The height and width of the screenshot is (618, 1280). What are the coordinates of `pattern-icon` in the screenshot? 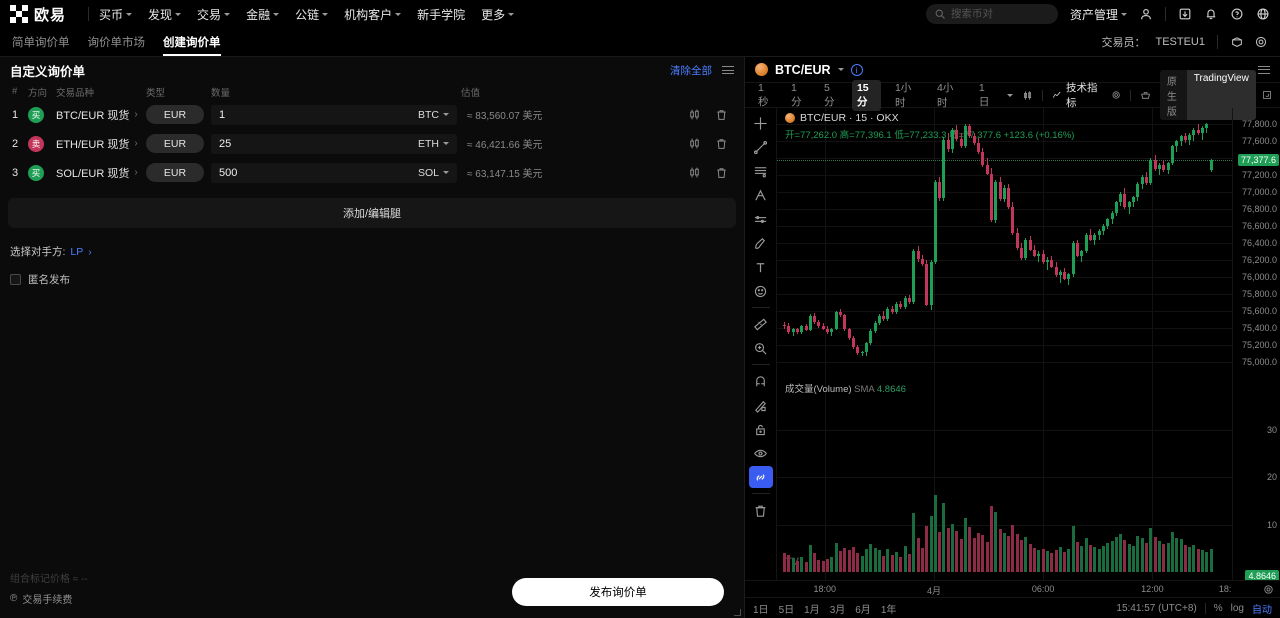 It's located at (761, 219).